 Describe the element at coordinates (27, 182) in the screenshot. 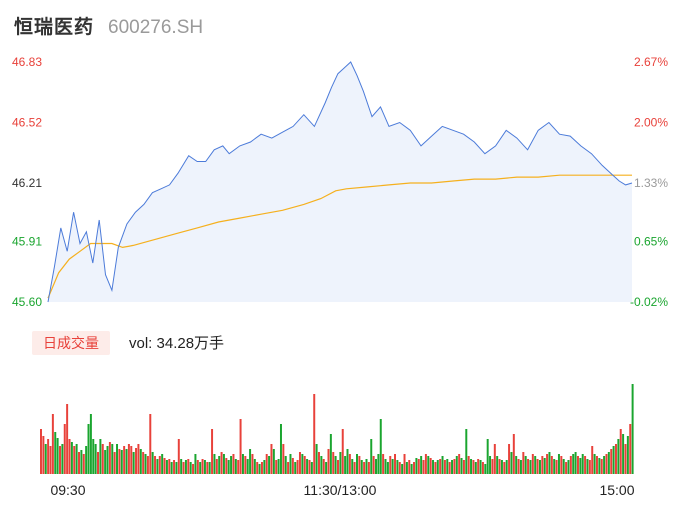

I see `y-axis-left: 46.83 46.52 46.21 45.91 45.60` at that location.